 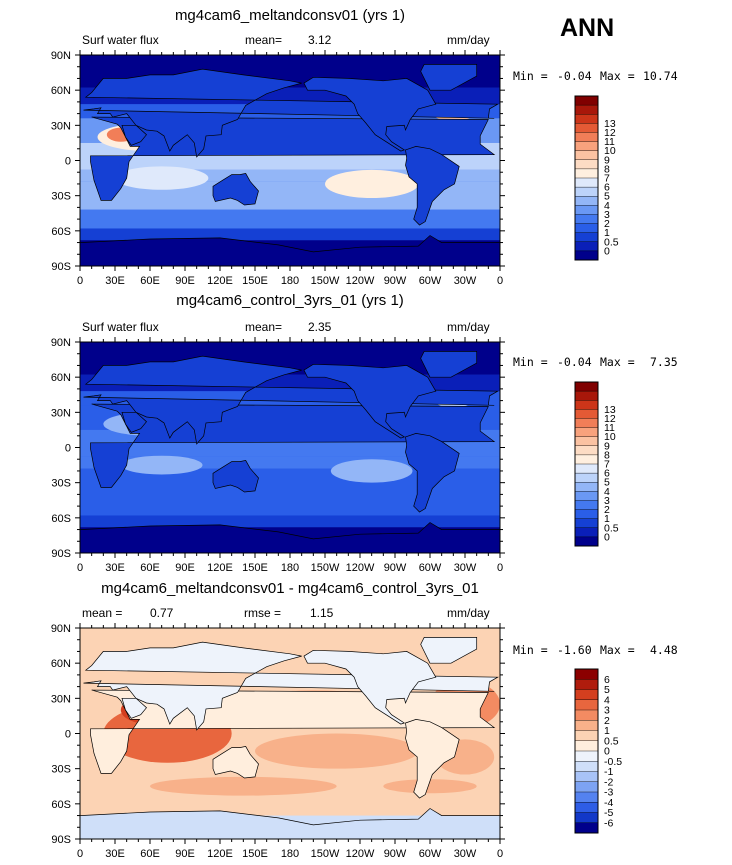 What do you see at coordinates (320, 40) in the screenshot?
I see `panel1-mean-value: 3.12` at bounding box center [320, 40].